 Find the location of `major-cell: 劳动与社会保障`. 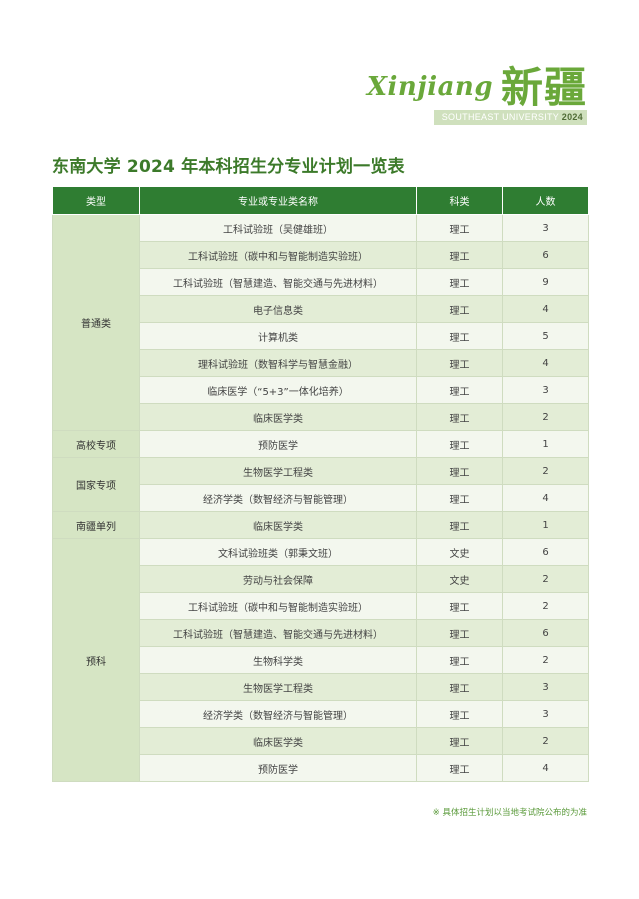

major-cell: 劳动与社会保障 is located at coordinates (278, 579).